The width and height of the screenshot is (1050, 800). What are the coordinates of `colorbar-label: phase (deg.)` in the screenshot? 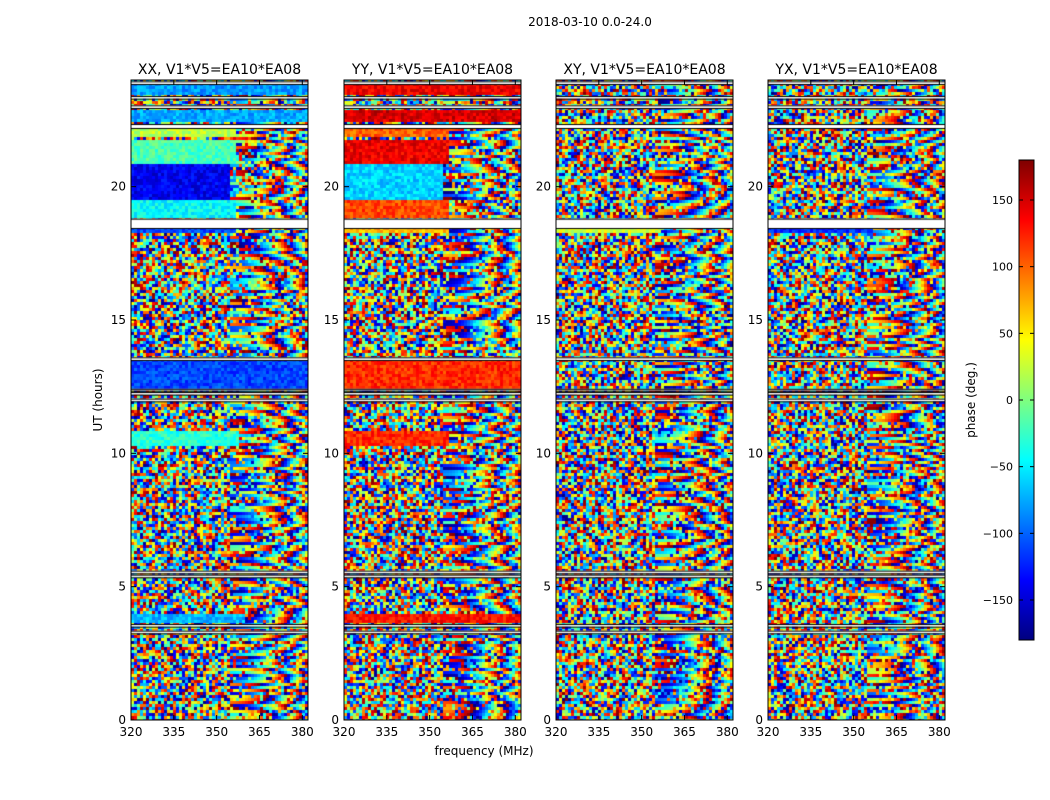 It's located at (971, 400).